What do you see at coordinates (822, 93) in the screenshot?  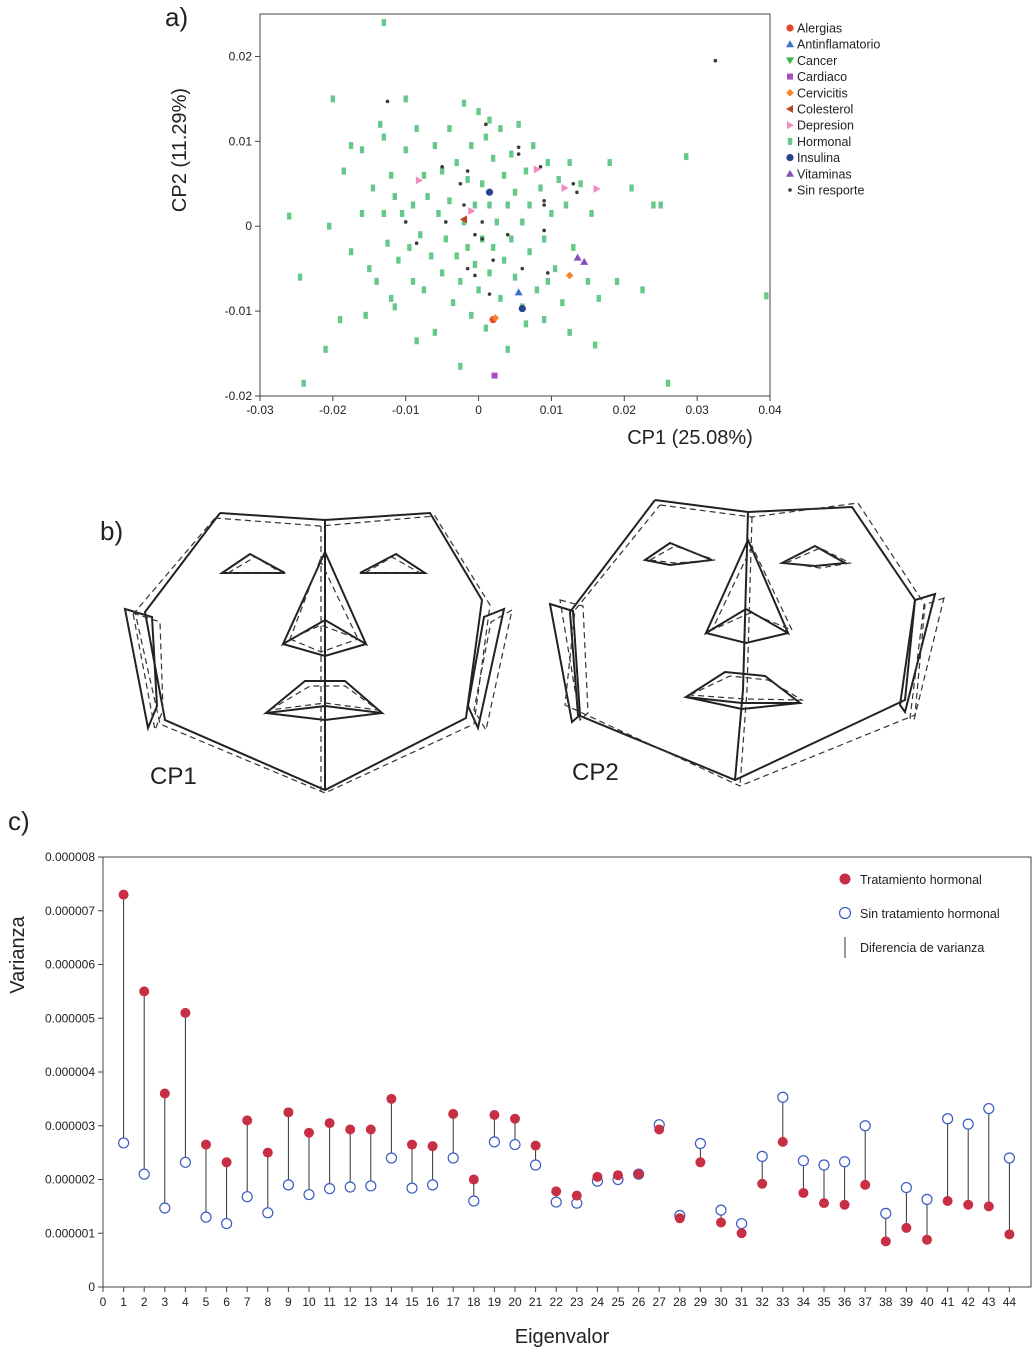 I see `legend-label-cervicitis: Cervicitis` at bounding box center [822, 93].